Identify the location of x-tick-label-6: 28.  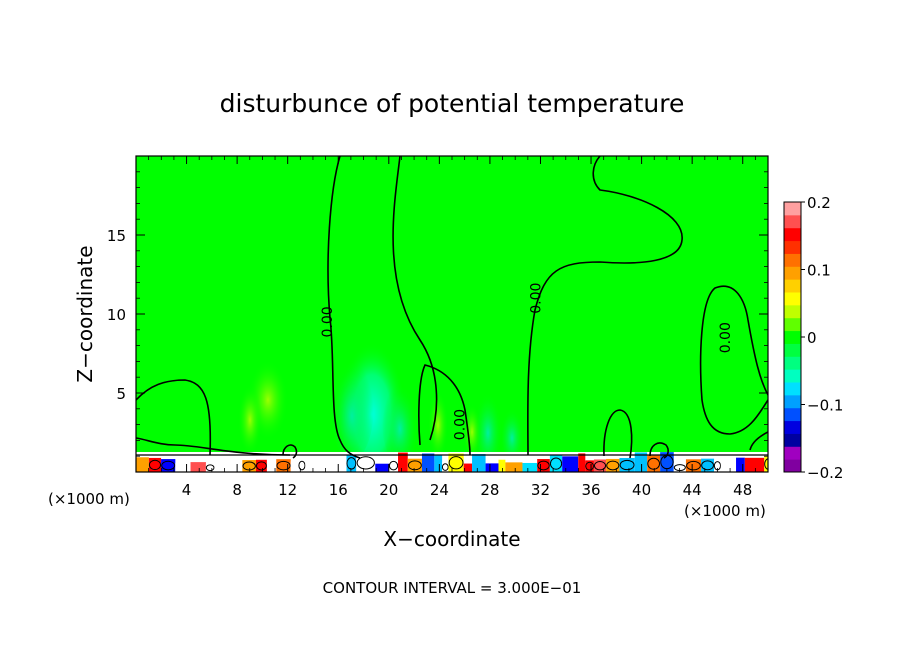
(489, 490).